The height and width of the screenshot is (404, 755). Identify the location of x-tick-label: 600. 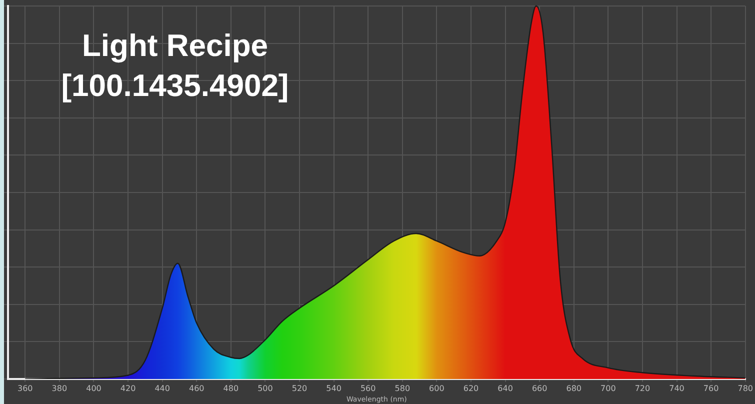
(436, 388).